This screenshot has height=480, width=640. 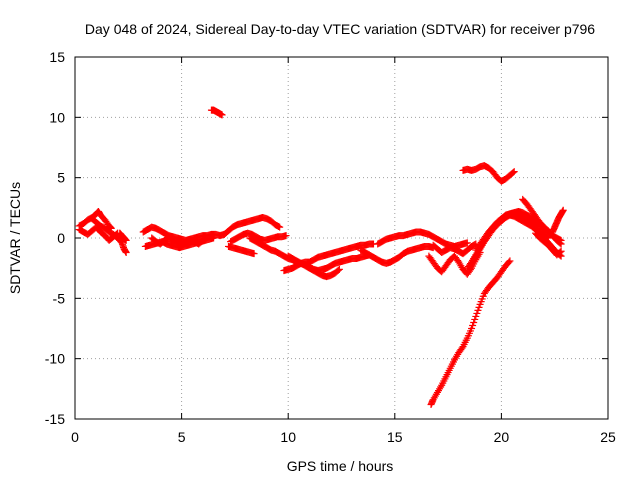 I want to click on x-axis-label: GPS time / hours, so click(x=340, y=466).